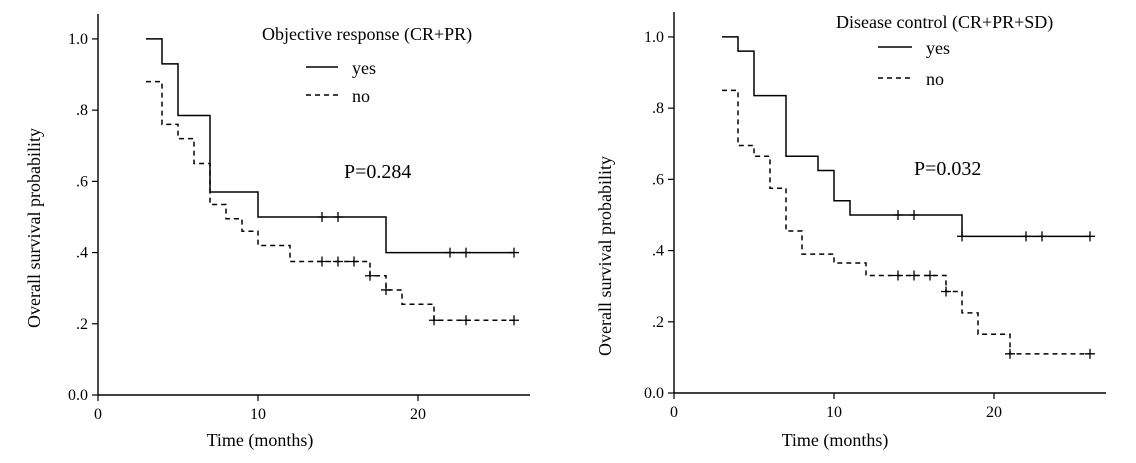 The width and height of the screenshot is (1136, 463). I want to click on p-value-annotation: P=0.032, so click(947, 169).